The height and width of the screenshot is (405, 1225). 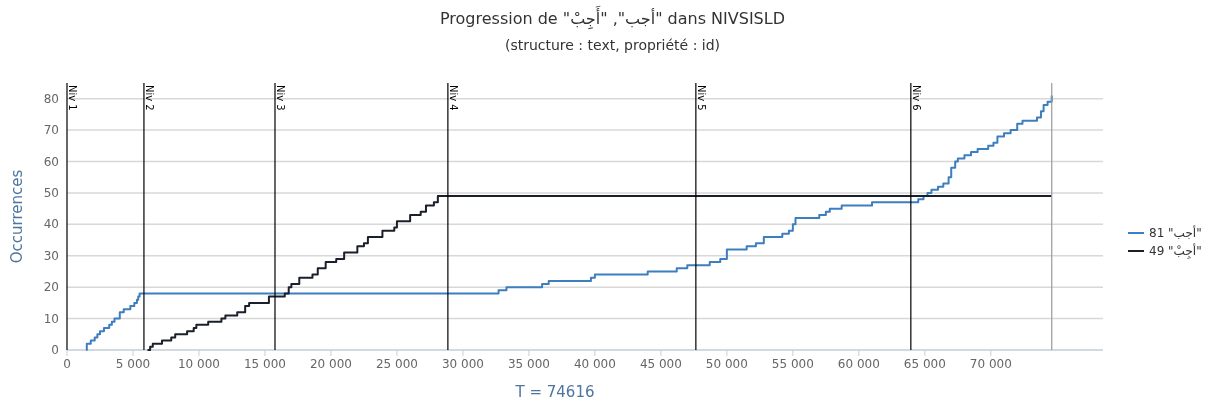 What do you see at coordinates (554, 392) in the screenshot?
I see `x-axis-title: T = 74616` at bounding box center [554, 392].